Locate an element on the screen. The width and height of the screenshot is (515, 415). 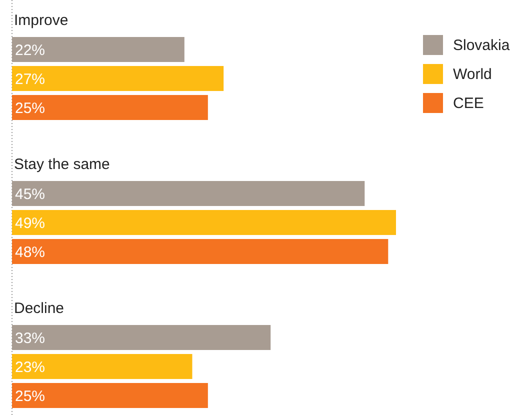
y-tick-label: Decline is located at coordinates (39, 308).